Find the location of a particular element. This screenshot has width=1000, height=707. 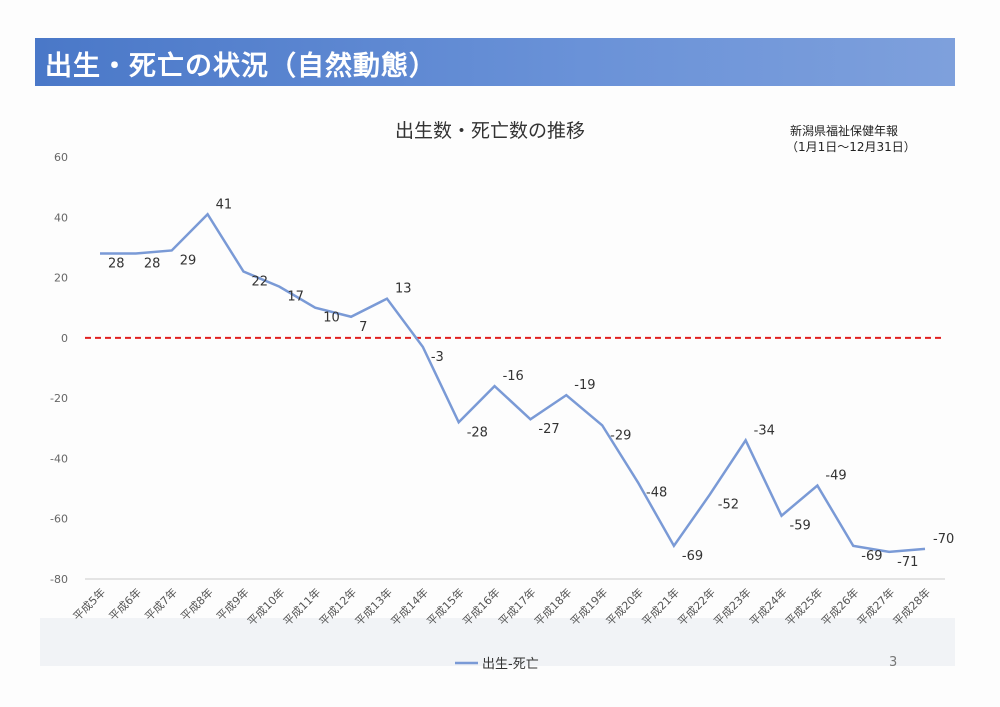

data-label: -52 is located at coordinates (728, 505).